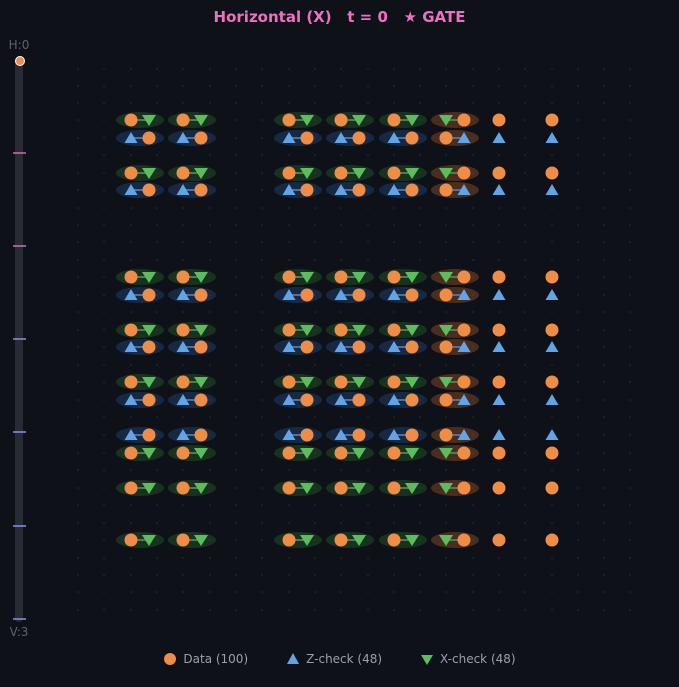 The width and height of the screenshot is (679, 687). Describe the element at coordinates (20, 61) in the screenshot. I see `time-slider-knob` at that location.